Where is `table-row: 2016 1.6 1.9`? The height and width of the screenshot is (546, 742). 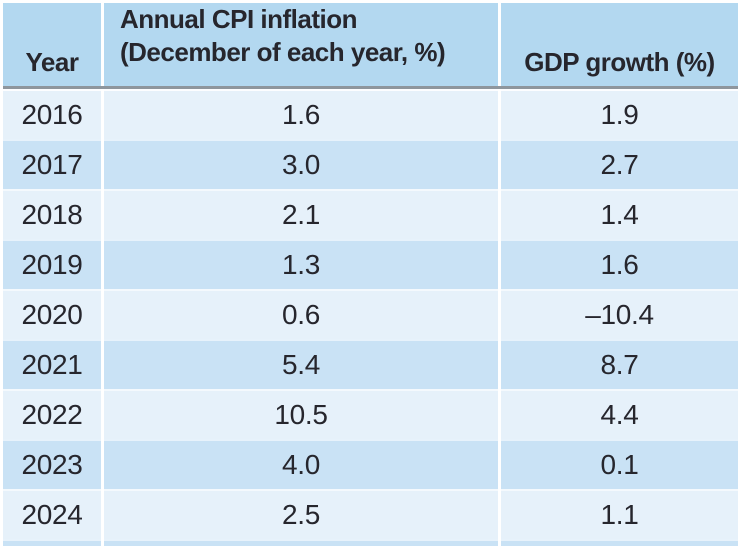
table-row: 2016 1.6 1.9 is located at coordinates (370, 114).